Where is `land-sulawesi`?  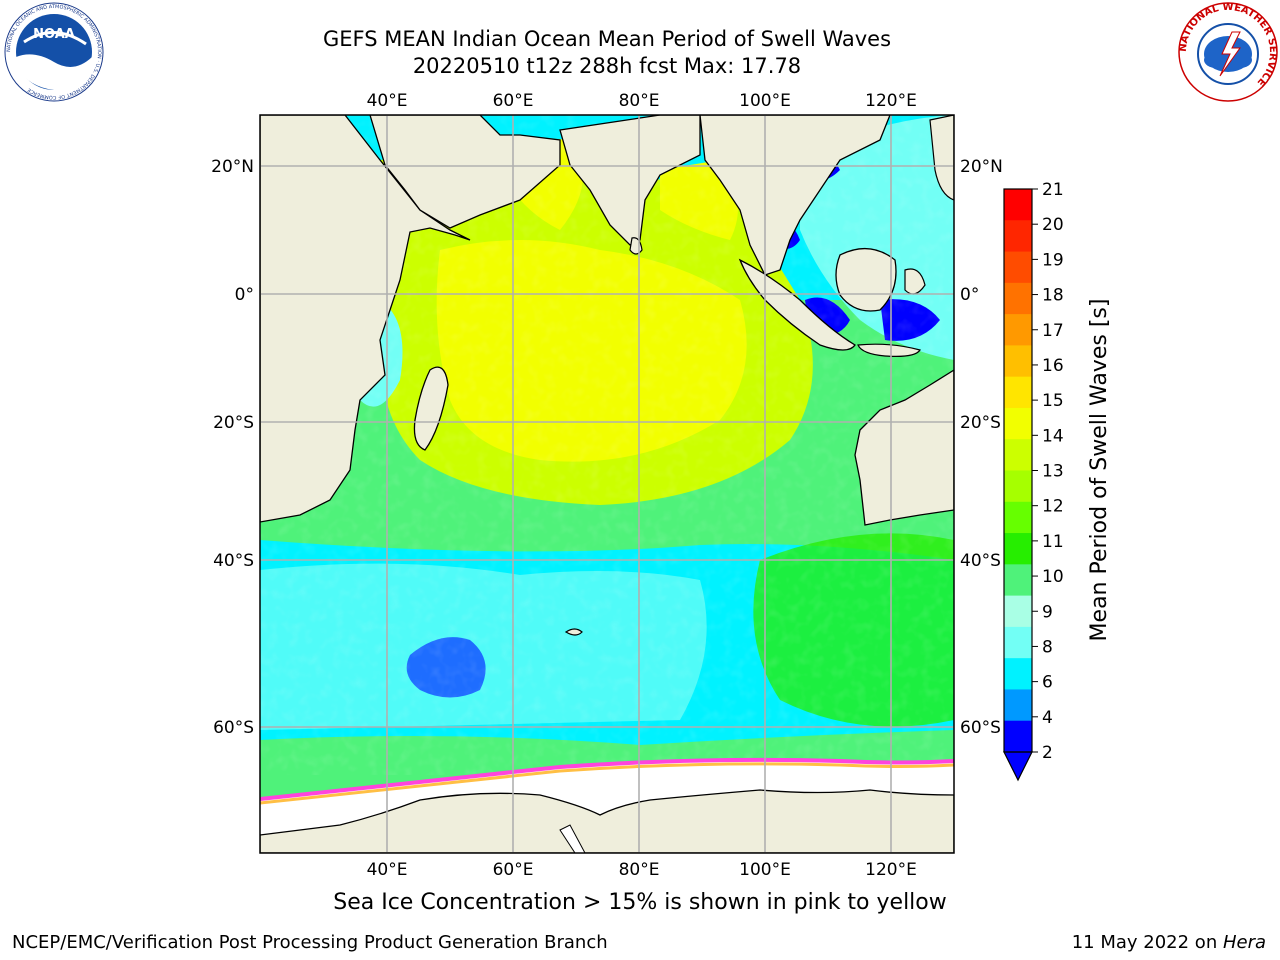 land-sulawesi is located at coordinates (915, 281).